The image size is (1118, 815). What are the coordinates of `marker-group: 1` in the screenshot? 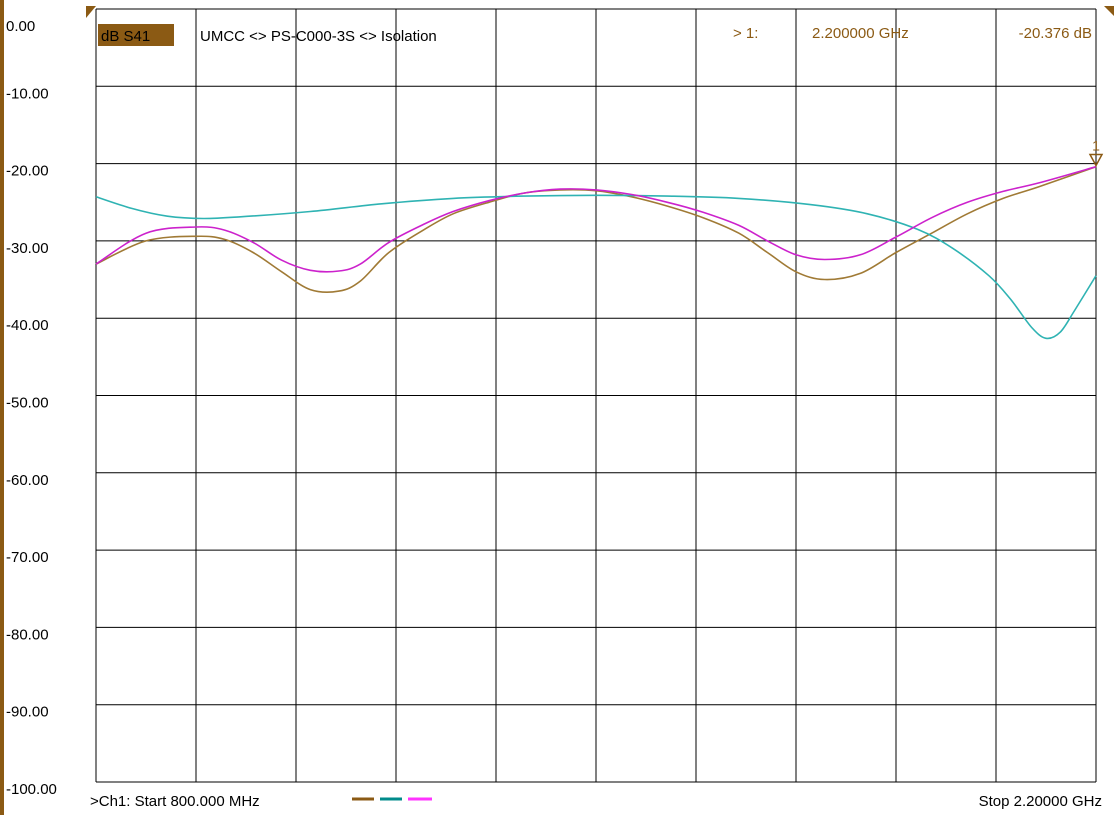 It's located at (1096, 153).